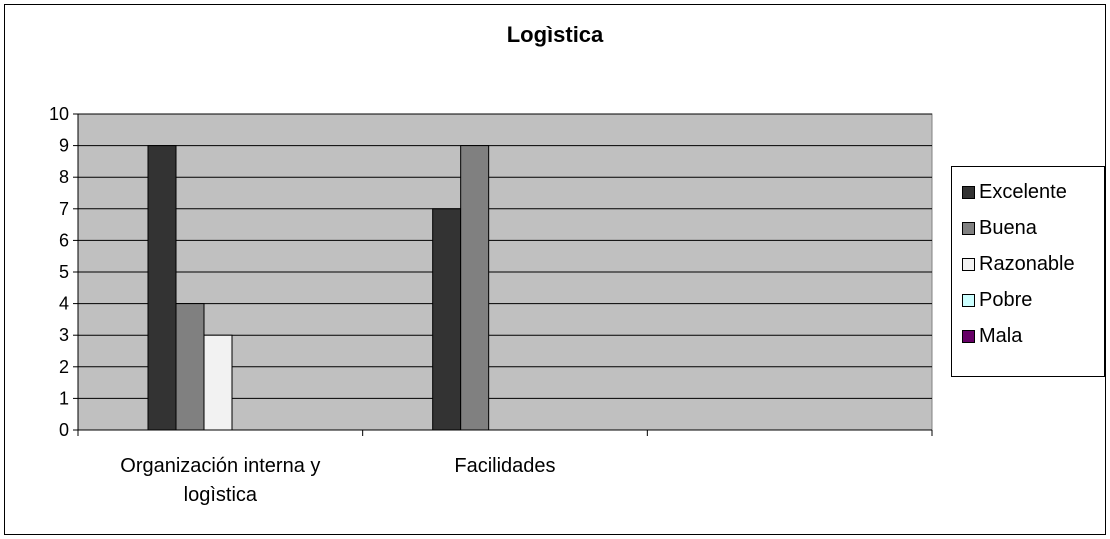 The image size is (1110, 539). What do you see at coordinates (218, 382) in the screenshot?
I see `bar-razonable` at bounding box center [218, 382].